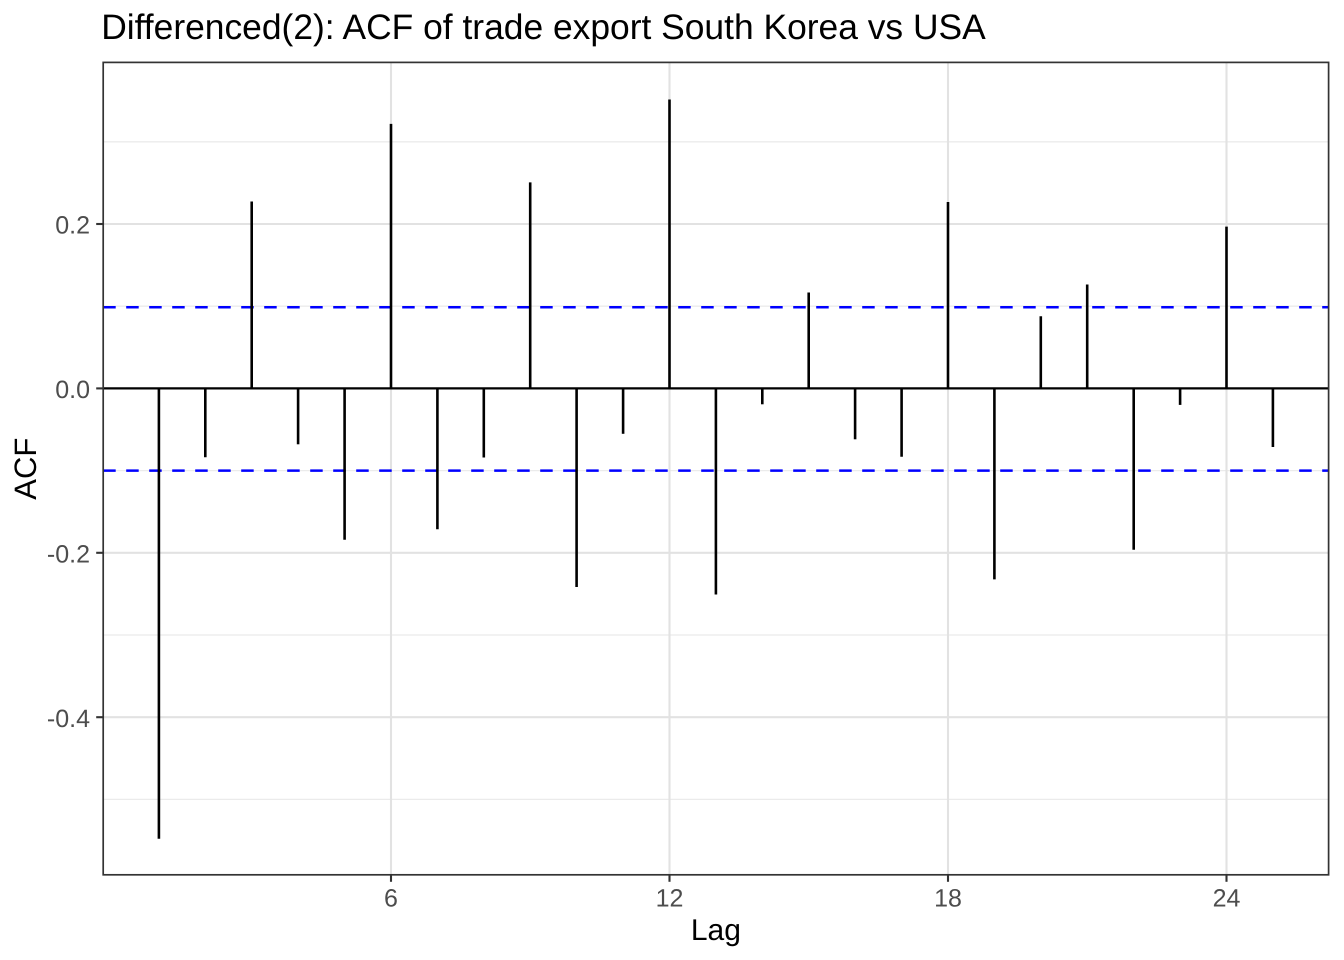 This screenshot has height=960, width=1344. What do you see at coordinates (391, 899) in the screenshot?
I see `svg-text: 6` at bounding box center [391, 899].